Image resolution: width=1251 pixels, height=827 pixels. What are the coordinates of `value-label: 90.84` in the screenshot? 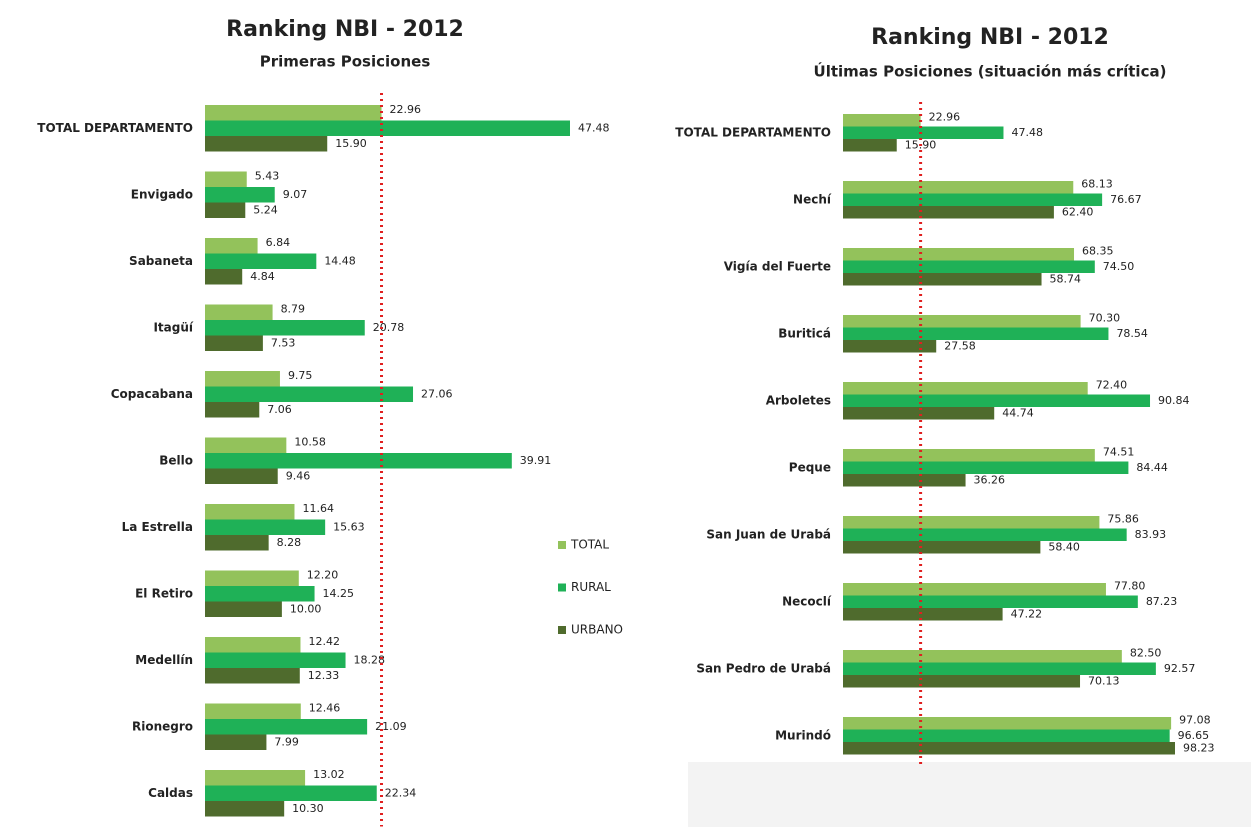 It's located at (1174, 400).